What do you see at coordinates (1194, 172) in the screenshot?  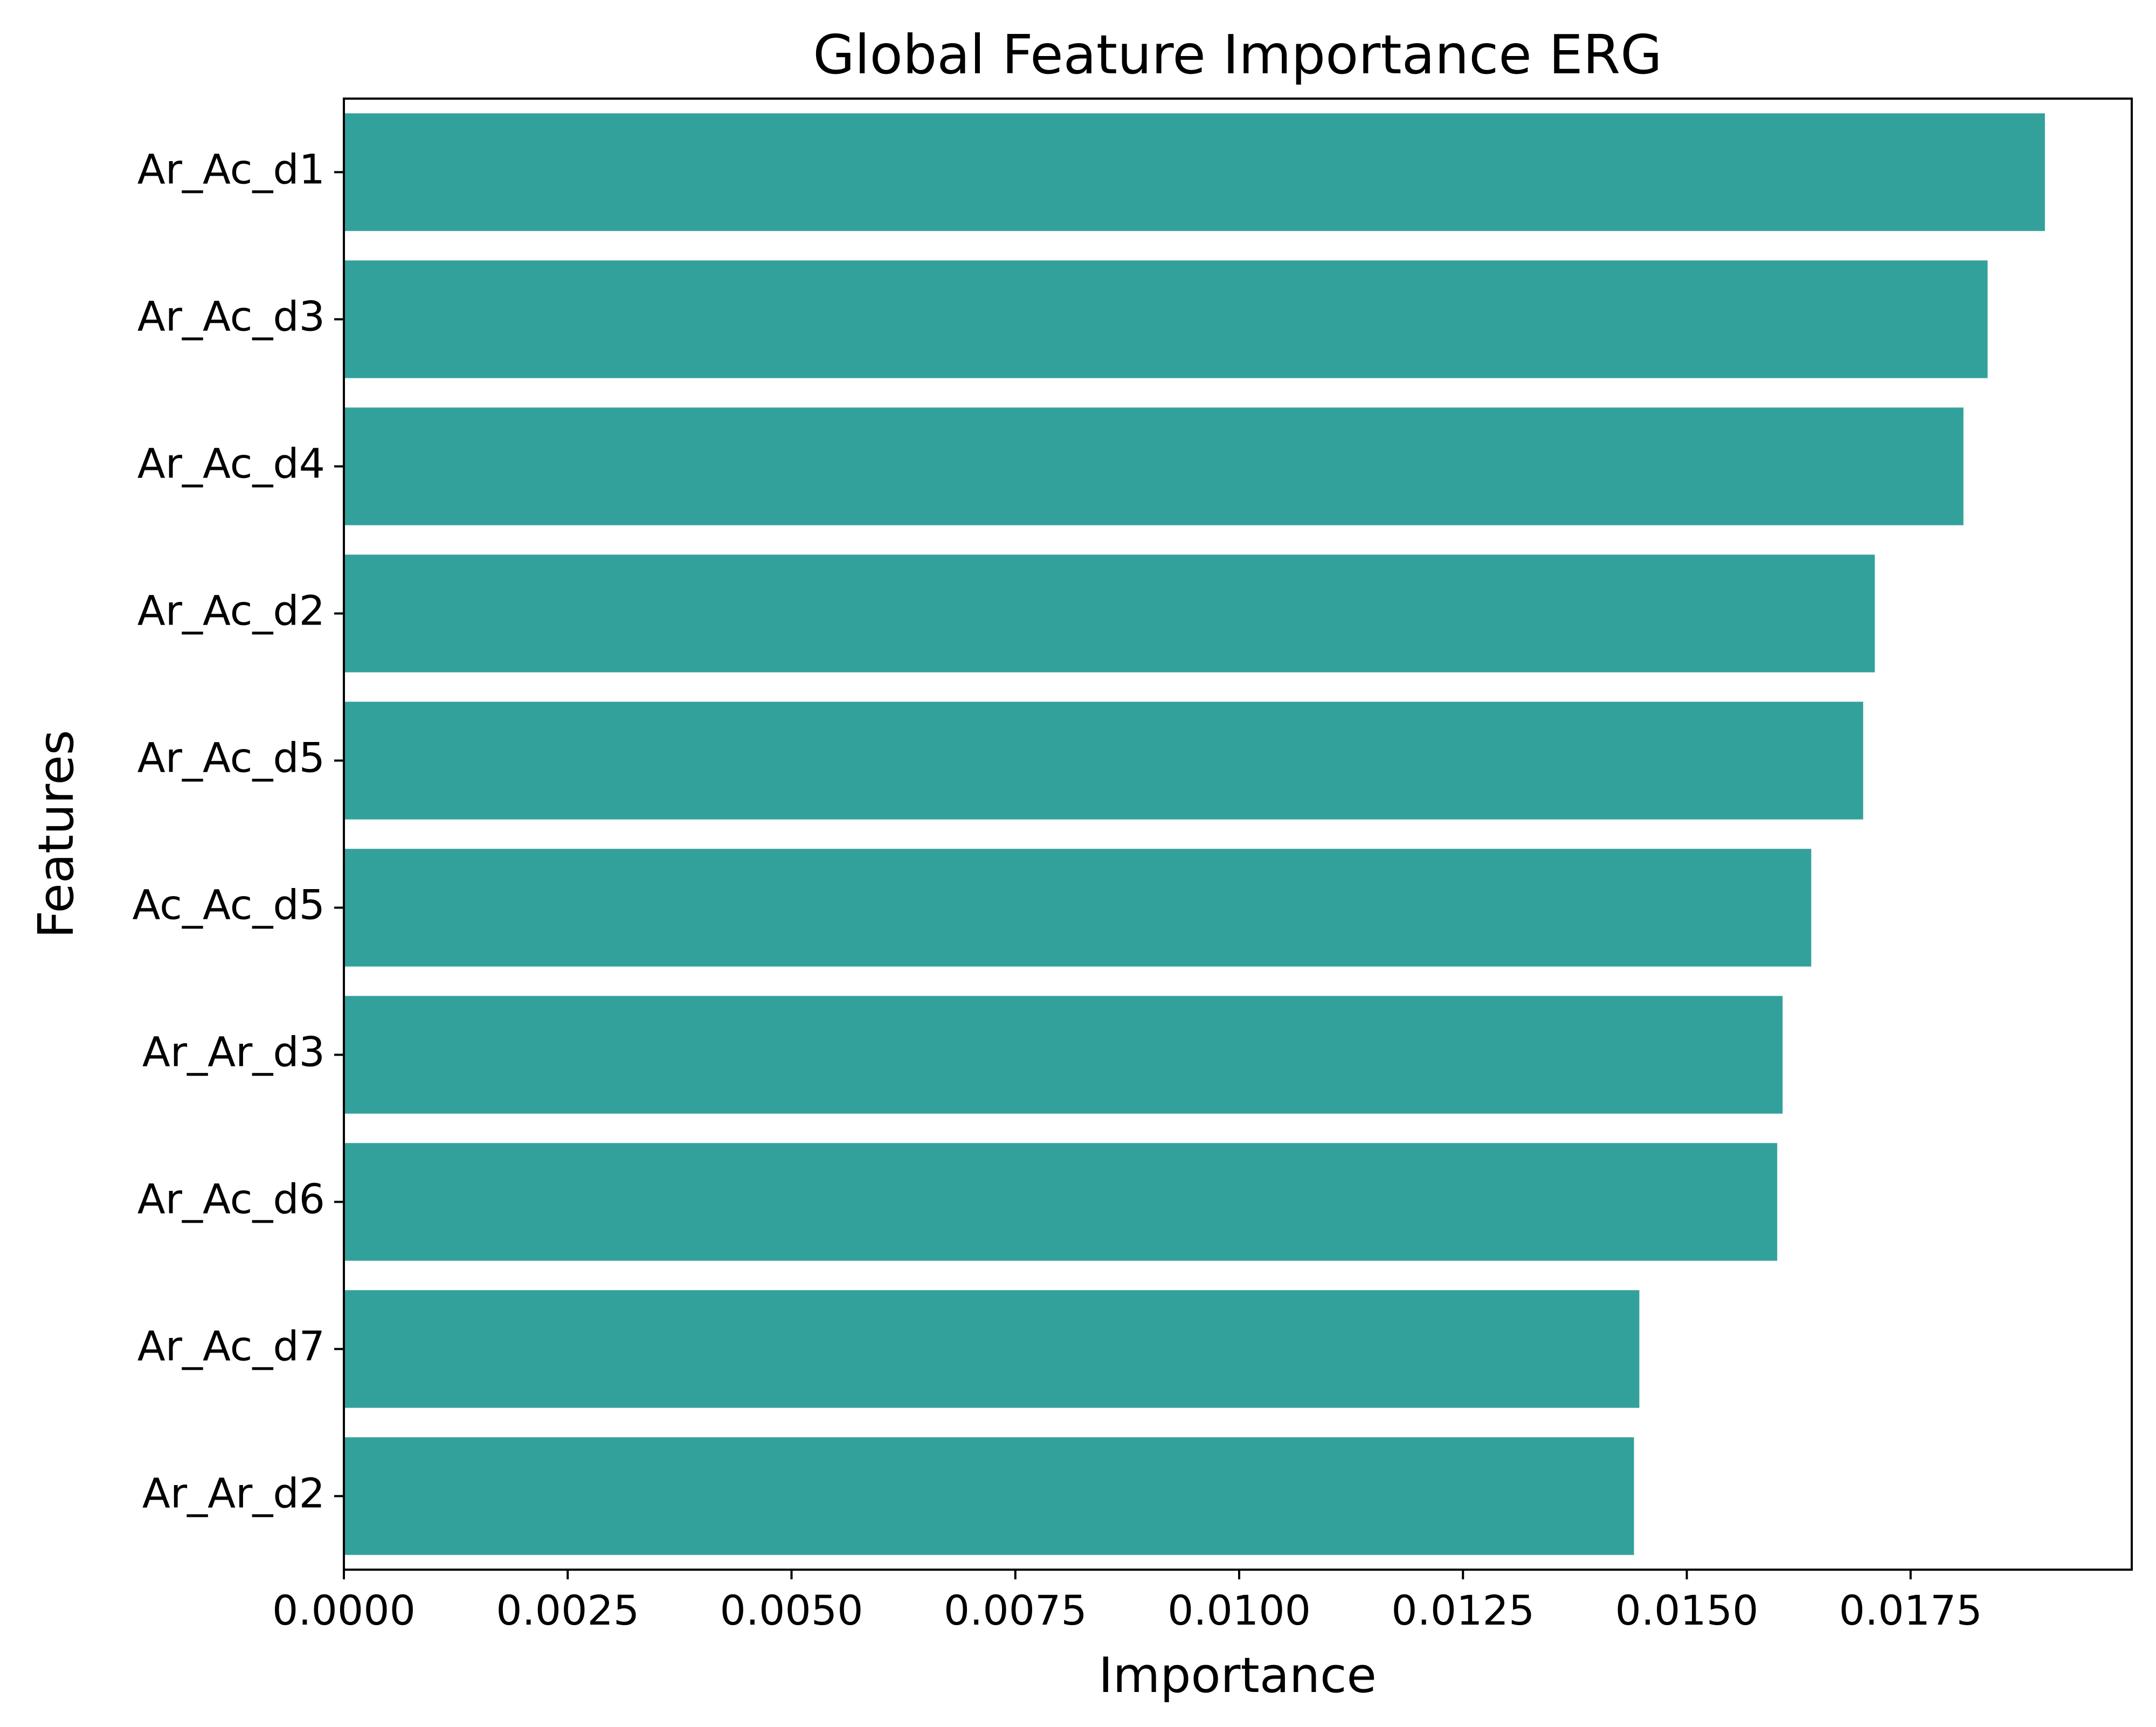 I see `bar-Ar_Ac_d1` at bounding box center [1194, 172].